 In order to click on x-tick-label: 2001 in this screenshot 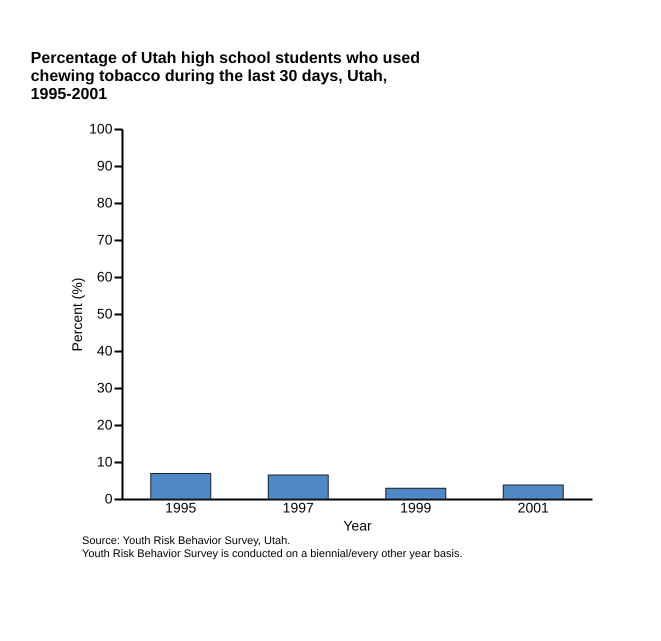, I will do `click(534, 508)`.